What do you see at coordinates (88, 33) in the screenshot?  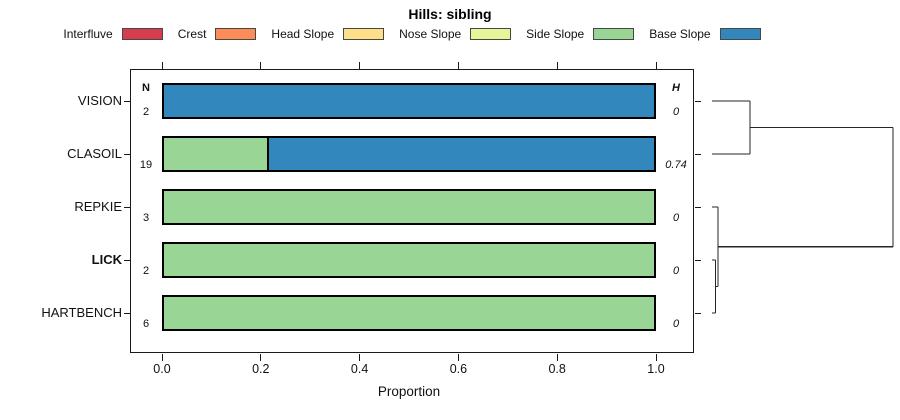 I see `legend-label: Interfluve` at bounding box center [88, 33].